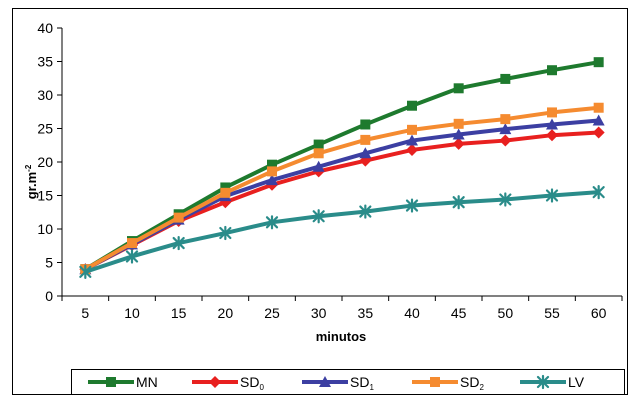 The height and width of the screenshot is (401, 640). Describe the element at coordinates (179, 313) in the screenshot. I see `x-tick-label: 15` at that location.